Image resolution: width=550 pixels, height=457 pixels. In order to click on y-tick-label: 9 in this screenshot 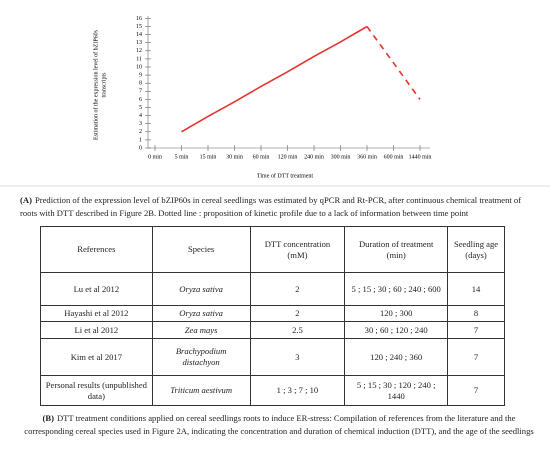, I will do `click(140, 75)`.